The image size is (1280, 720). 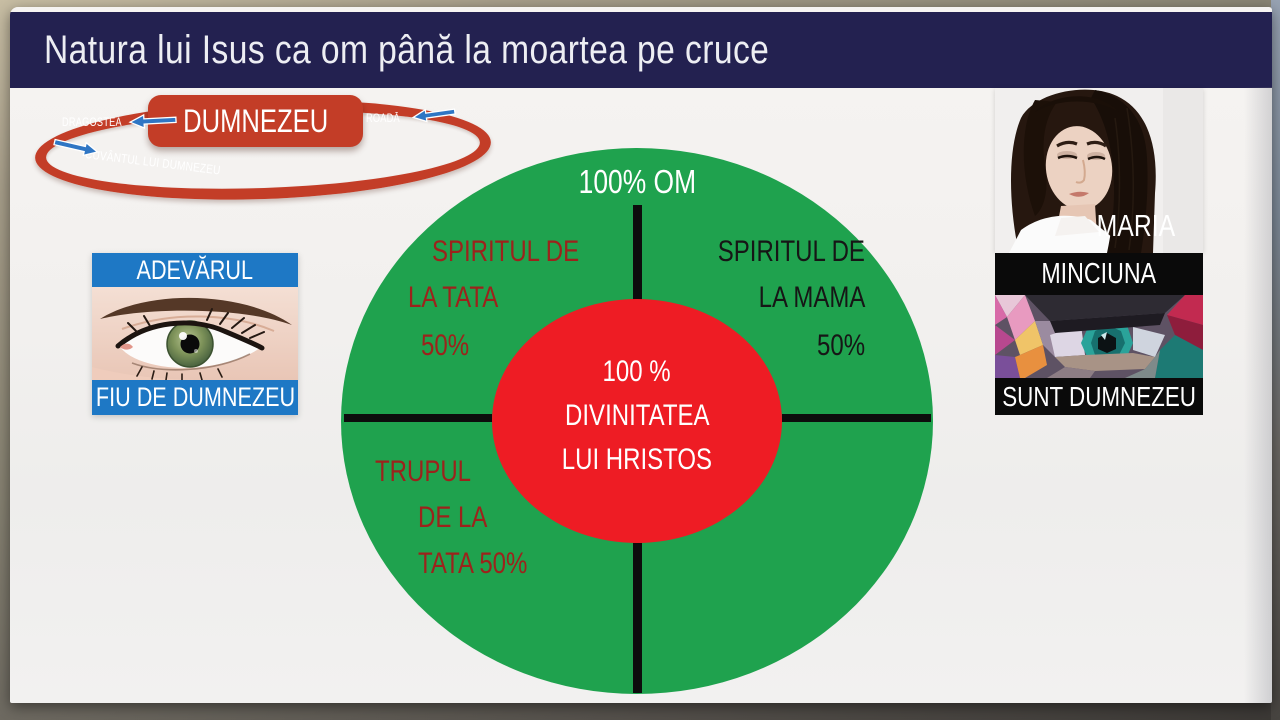 What do you see at coordinates (1149, 342) in the screenshot?
I see `sclera-right` at bounding box center [1149, 342].